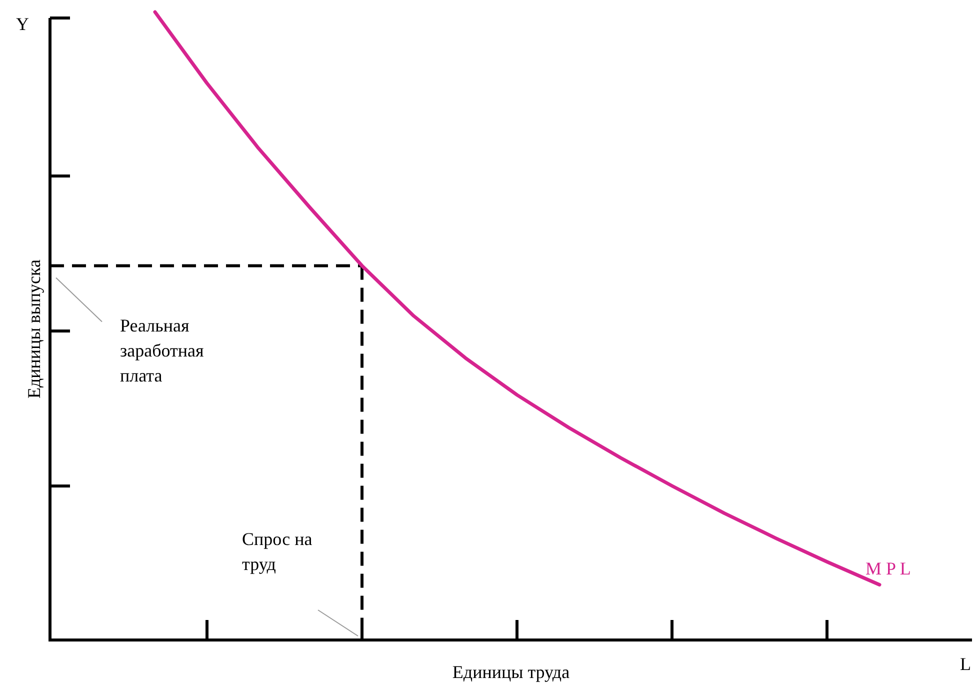 The width and height of the screenshot is (977, 686). What do you see at coordinates (34, 329) in the screenshot?
I see `y-axis-title: Единицы выпуска` at bounding box center [34, 329].